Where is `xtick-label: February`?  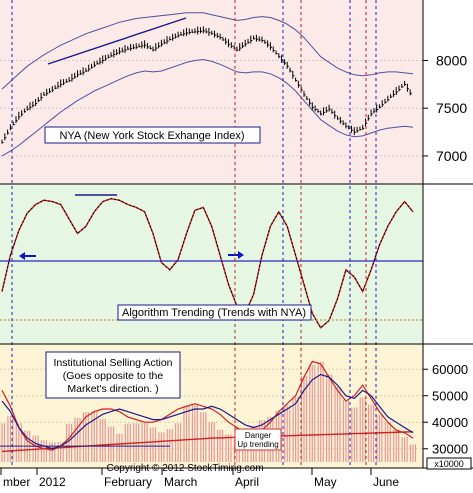
xtick-label: February is located at coordinates (128, 482).